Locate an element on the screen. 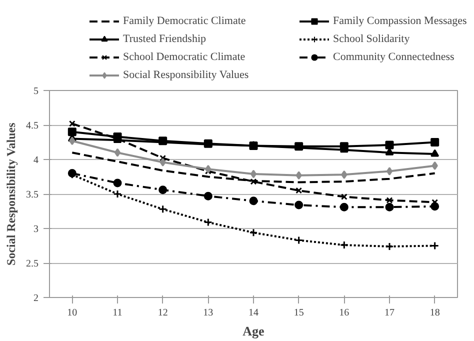 This screenshot has width=474, height=341. x-tick-label: 16 is located at coordinates (344, 313).